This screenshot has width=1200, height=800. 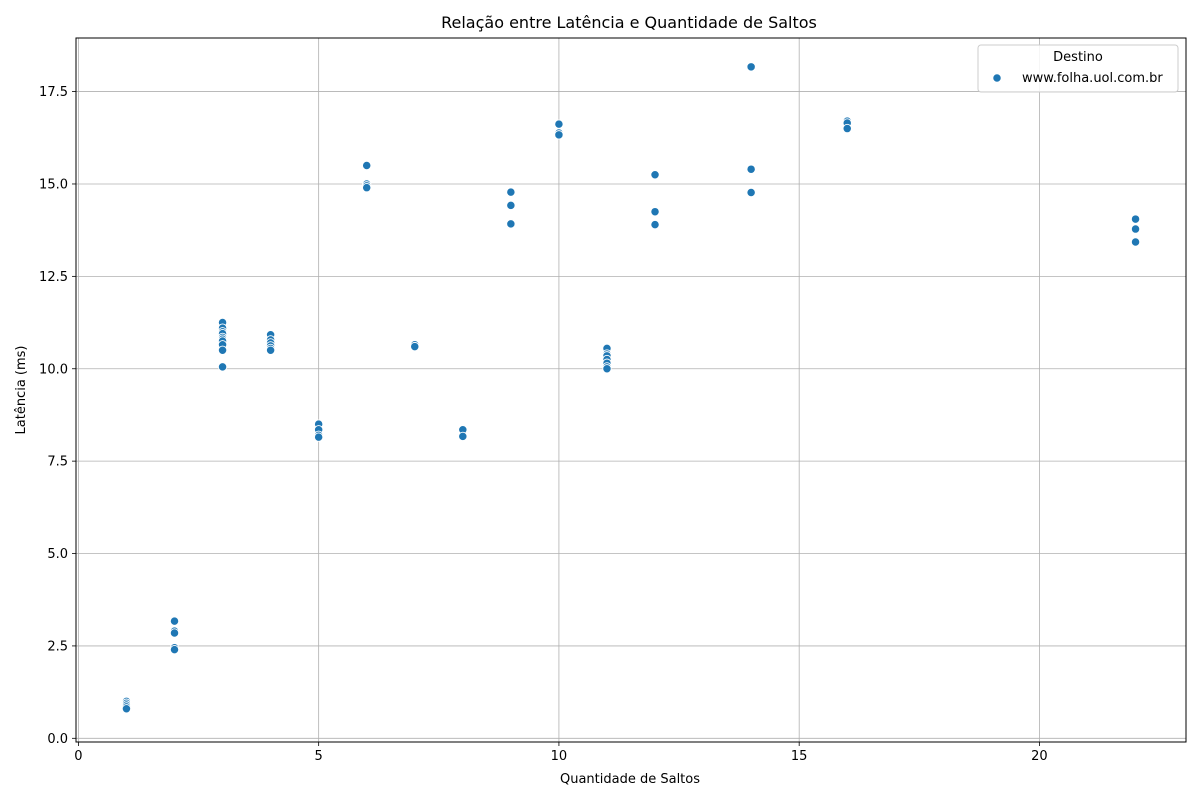 What do you see at coordinates (1039, 756) in the screenshot?
I see `x-tick-label: 20` at bounding box center [1039, 756].